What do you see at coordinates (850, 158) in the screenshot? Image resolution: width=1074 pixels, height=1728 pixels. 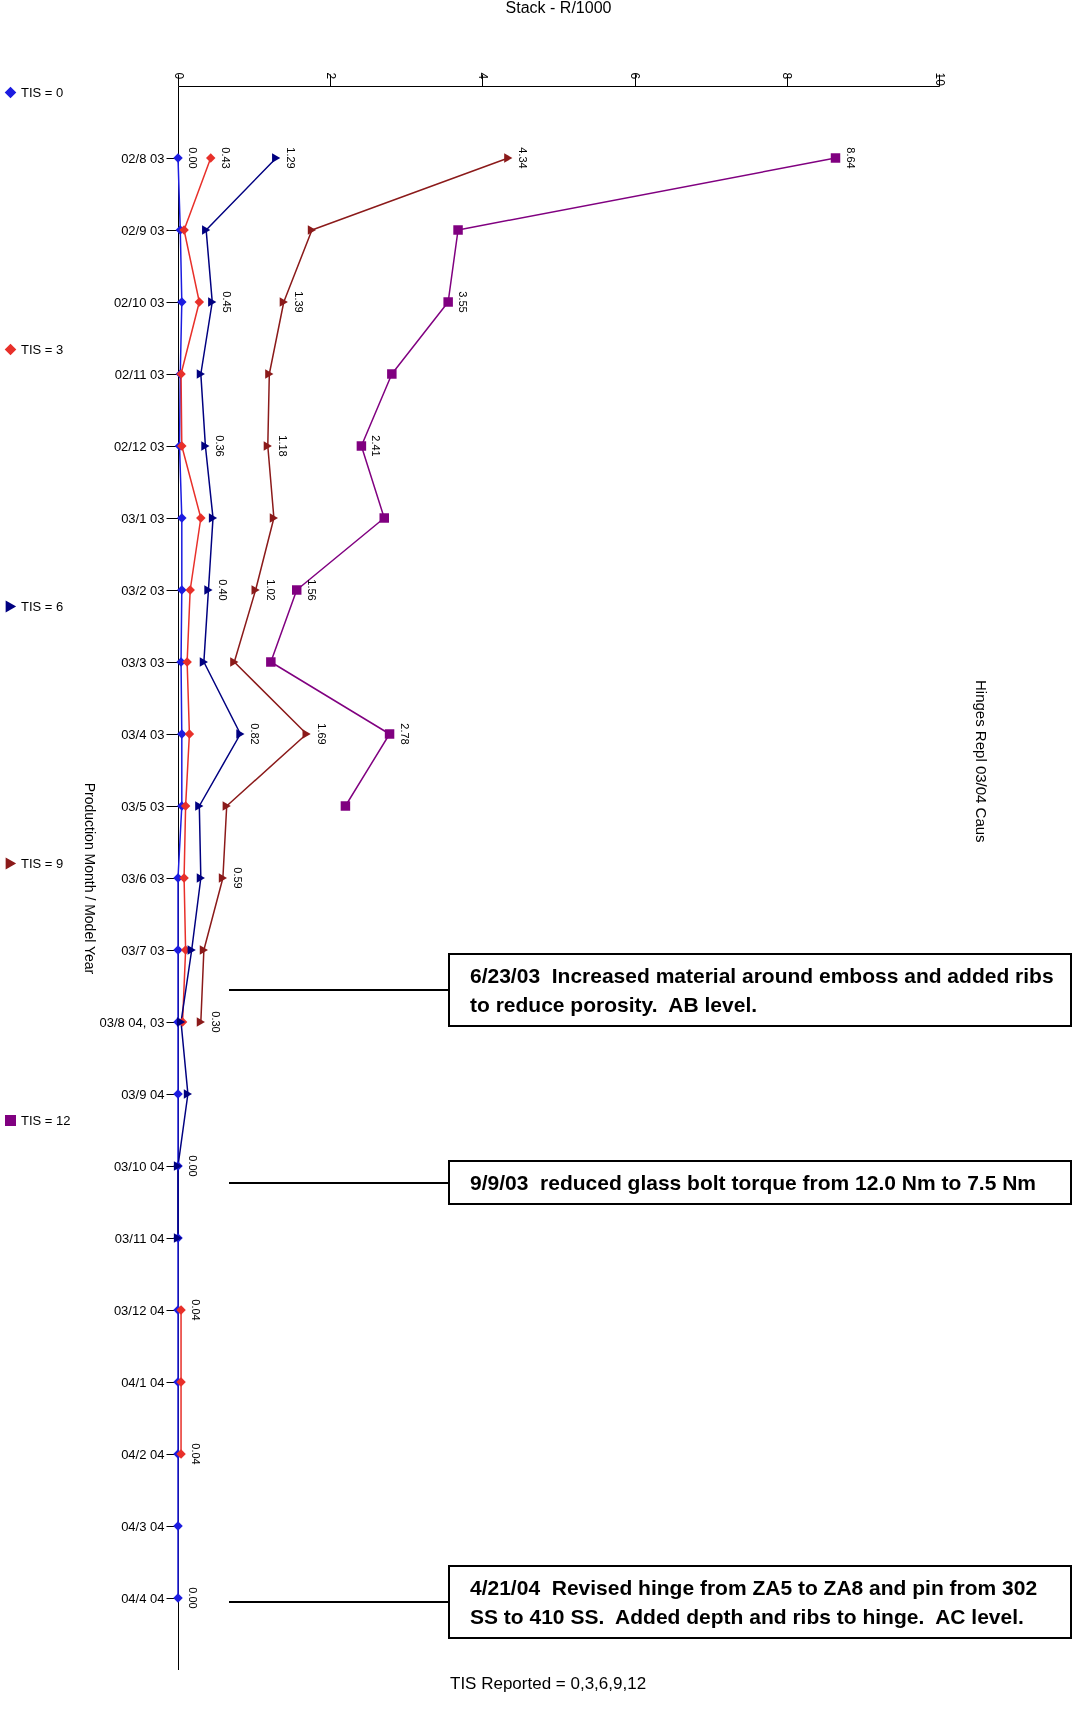 I see `data-label: 8.64` at bounding box center [850, 158].